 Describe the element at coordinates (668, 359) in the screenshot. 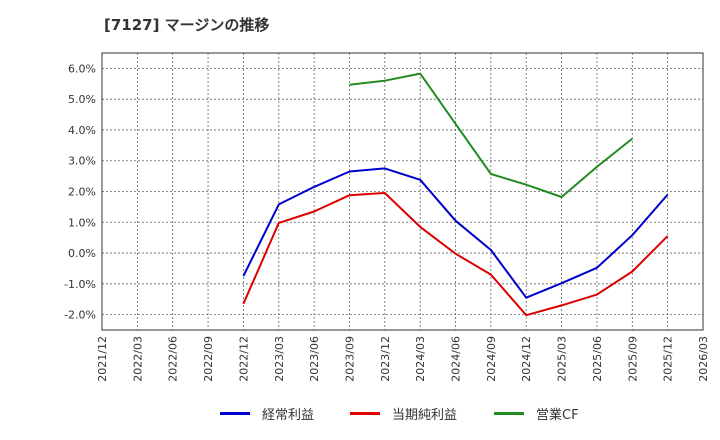

I see `x-tick-label: 2025/12` at that location.